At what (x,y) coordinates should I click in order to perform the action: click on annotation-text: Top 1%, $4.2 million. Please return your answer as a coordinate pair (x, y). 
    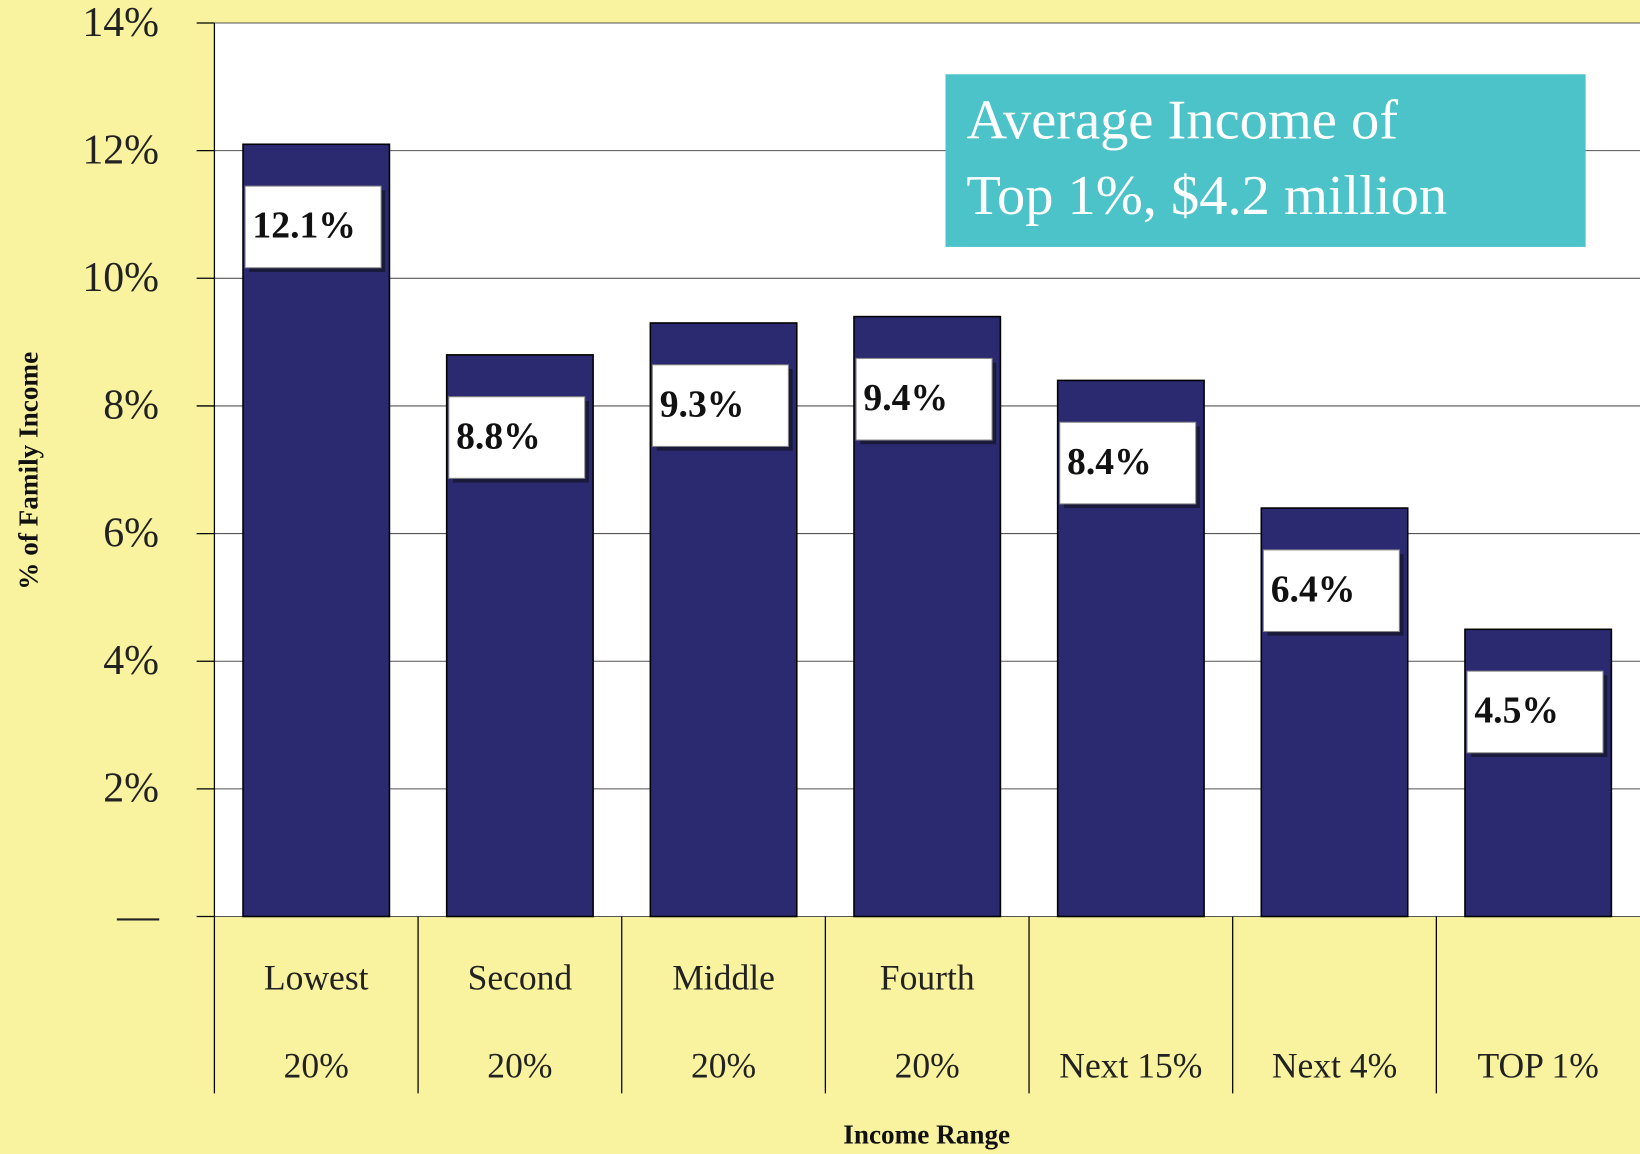
    Looking at the image, I should click on (1206, 196).